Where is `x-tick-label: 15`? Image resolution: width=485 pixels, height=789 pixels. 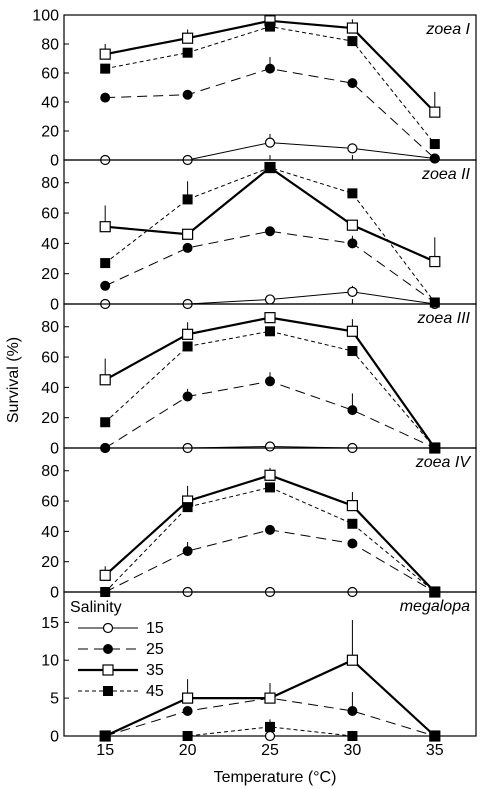 x-tick-label: 15 is located at coordinates (105, 750).